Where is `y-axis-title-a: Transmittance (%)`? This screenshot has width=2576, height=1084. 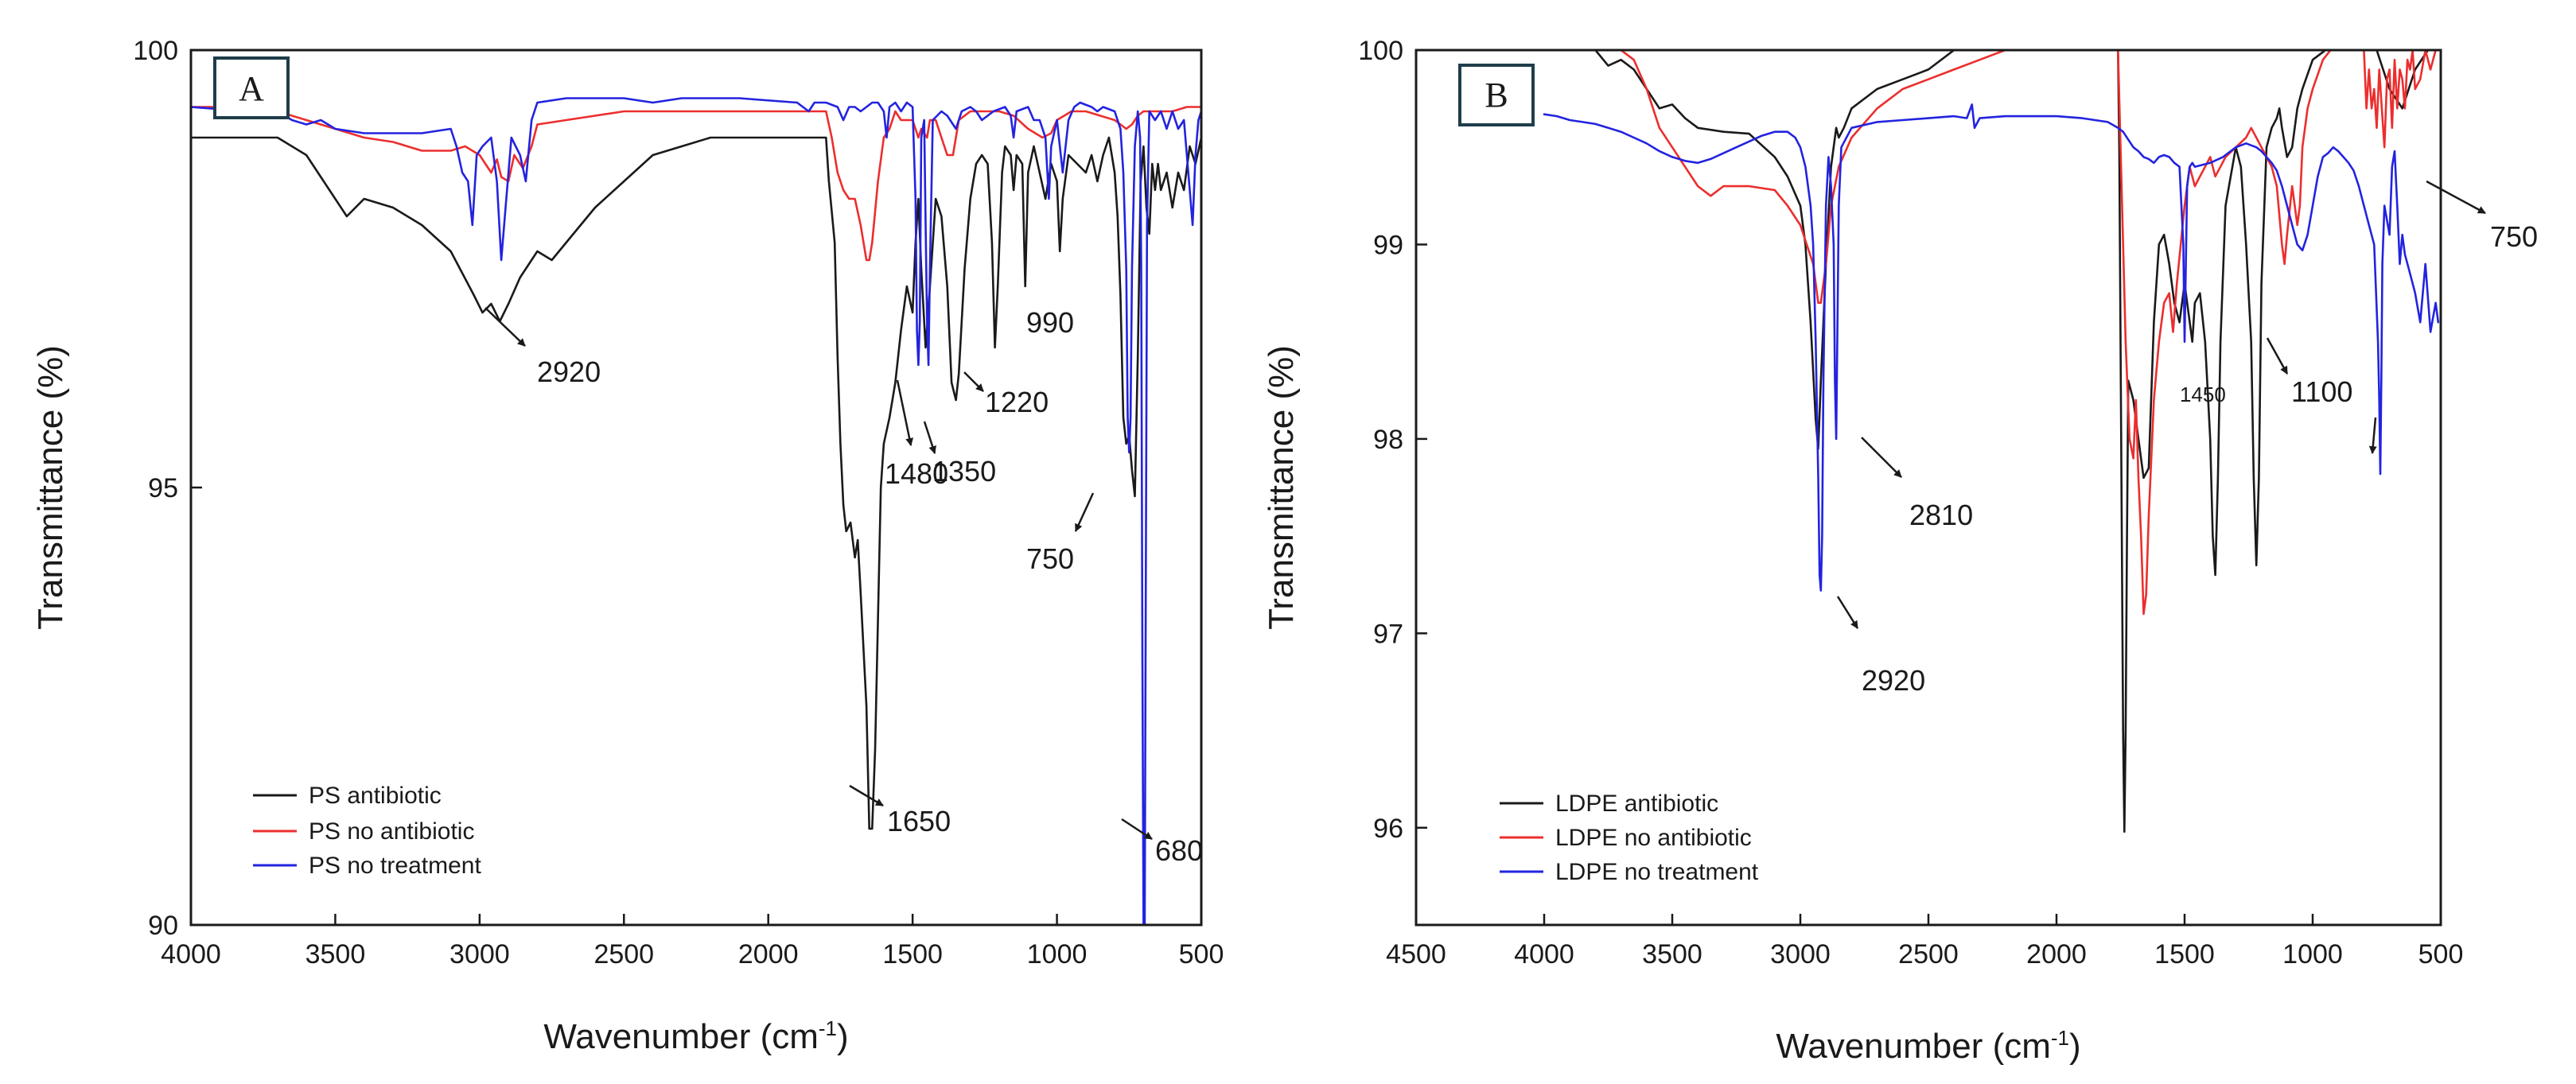 y-axis-title-a: Transmittance (%) is located at coordinates (51, 487).